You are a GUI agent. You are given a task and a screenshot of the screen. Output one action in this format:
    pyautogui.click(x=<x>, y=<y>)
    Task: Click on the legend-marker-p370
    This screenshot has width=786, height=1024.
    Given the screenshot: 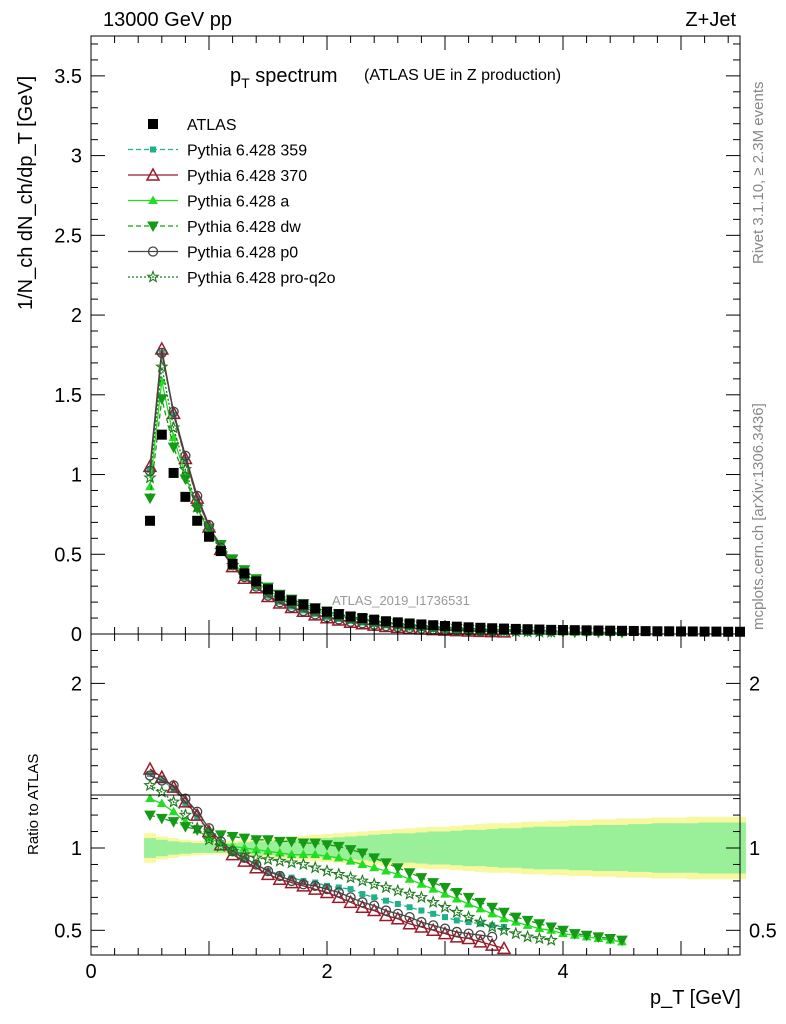 What is the action you would take?
    pyautogui.click(x=153, y=174)
    